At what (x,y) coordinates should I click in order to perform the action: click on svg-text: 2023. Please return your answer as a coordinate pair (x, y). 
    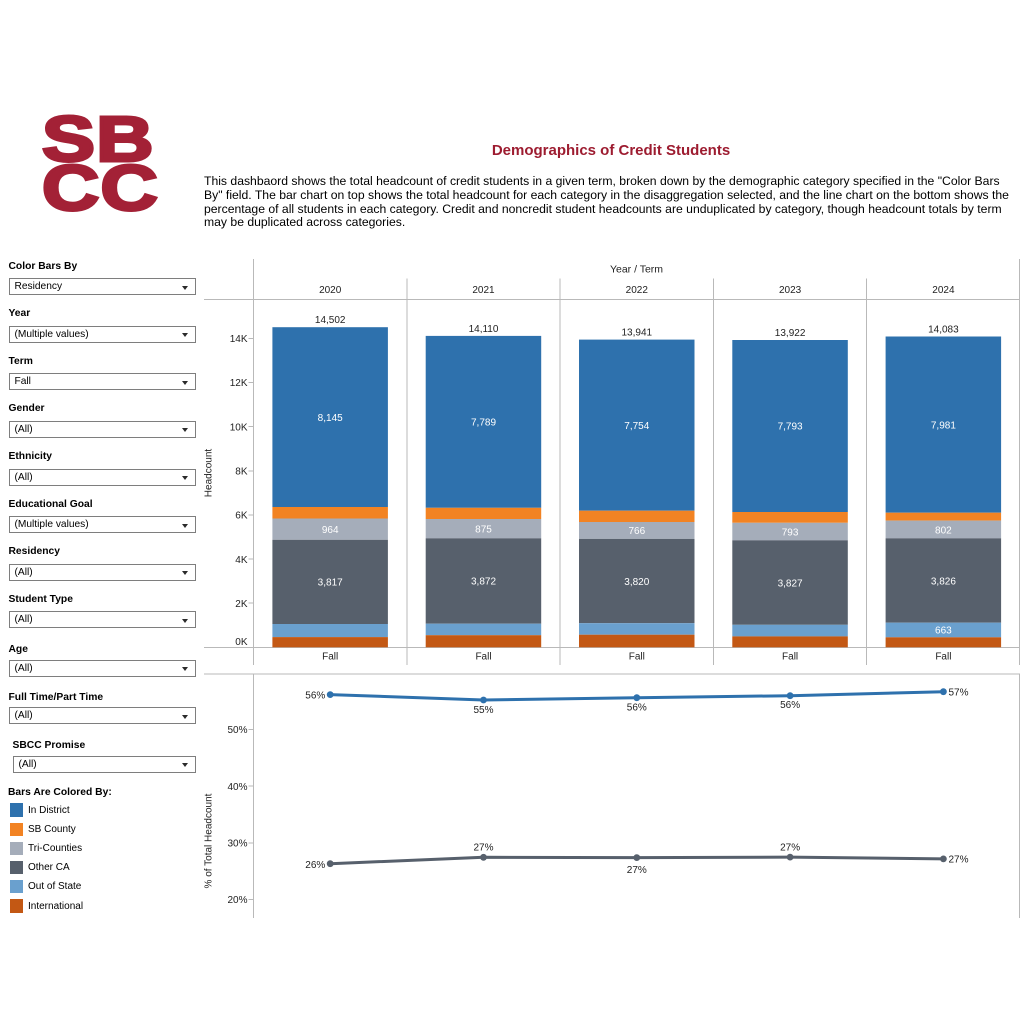
    Looking at the image, I should click on (790, 290).